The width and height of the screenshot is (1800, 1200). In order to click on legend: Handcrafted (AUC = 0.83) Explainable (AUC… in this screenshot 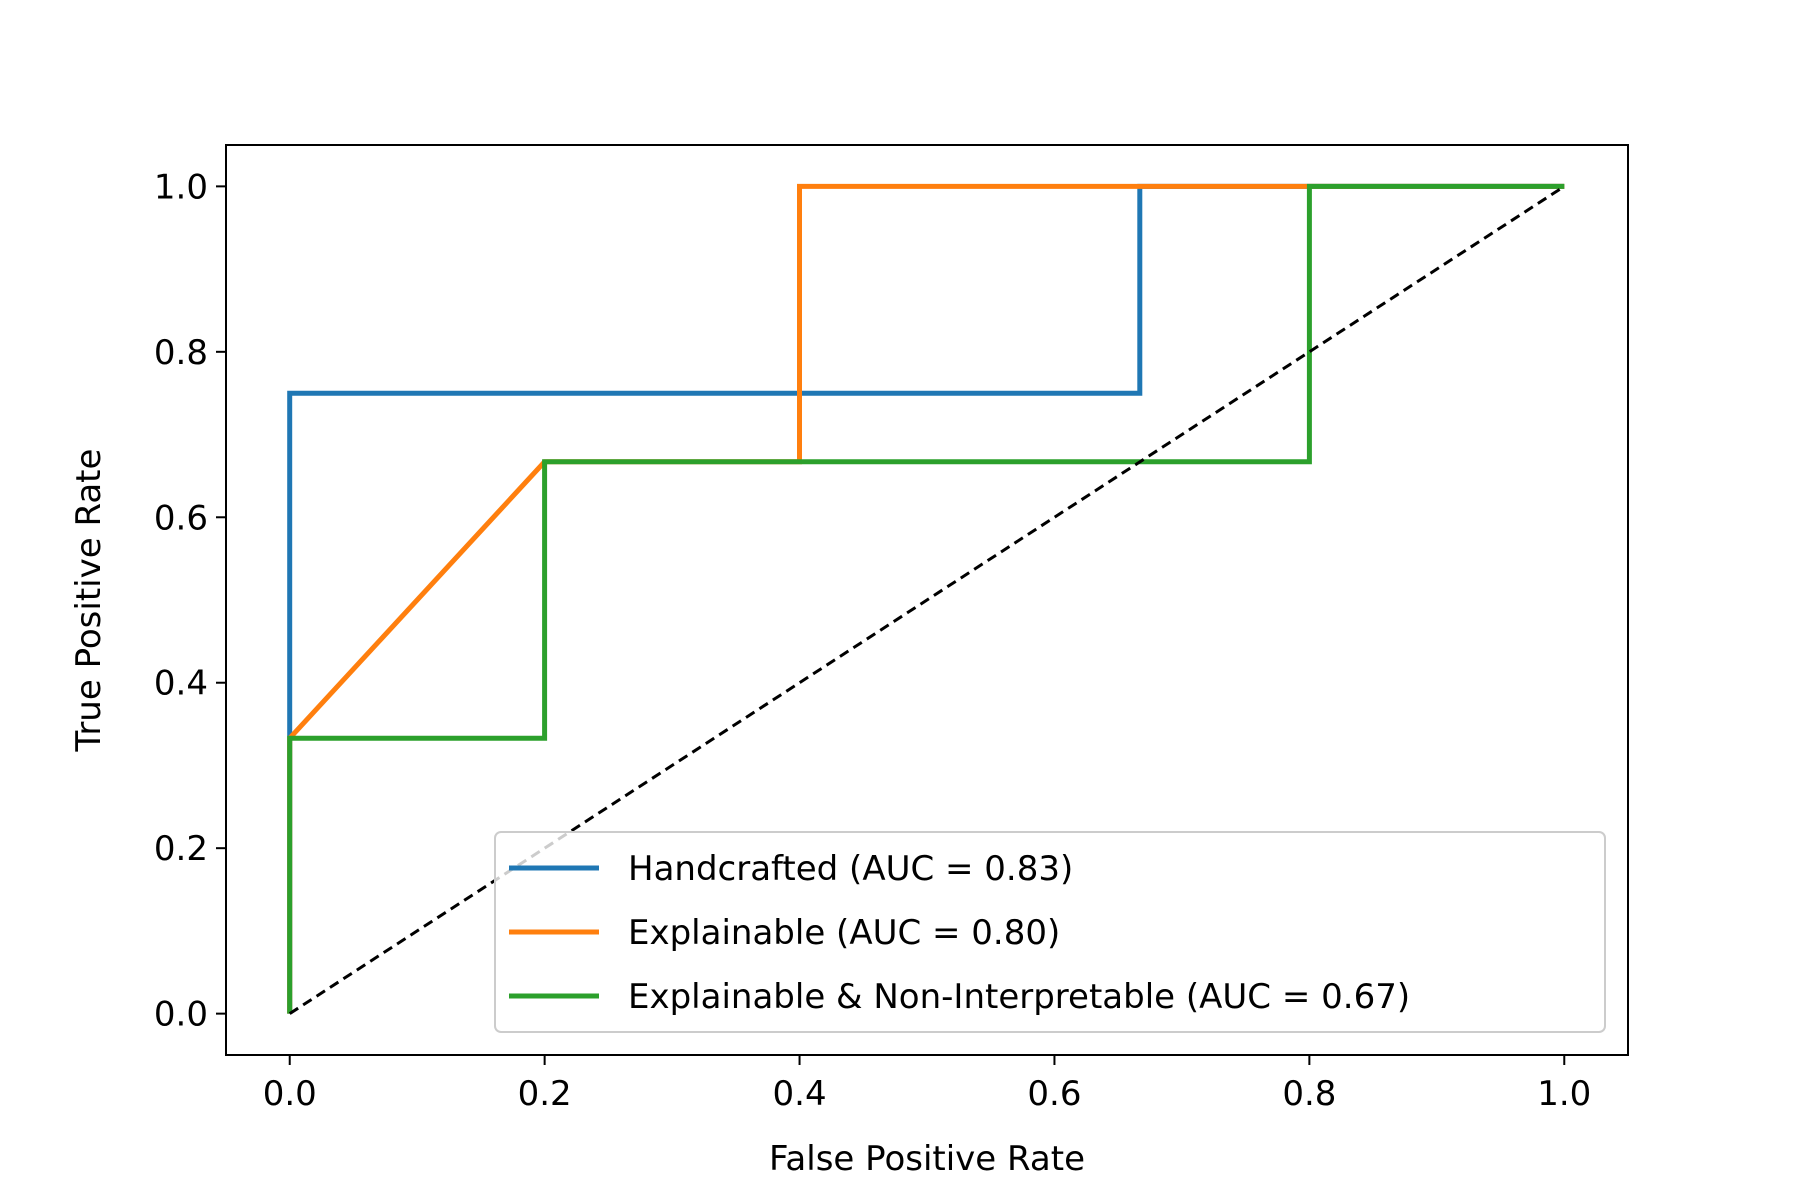, I will do `click(1050, 932)`.